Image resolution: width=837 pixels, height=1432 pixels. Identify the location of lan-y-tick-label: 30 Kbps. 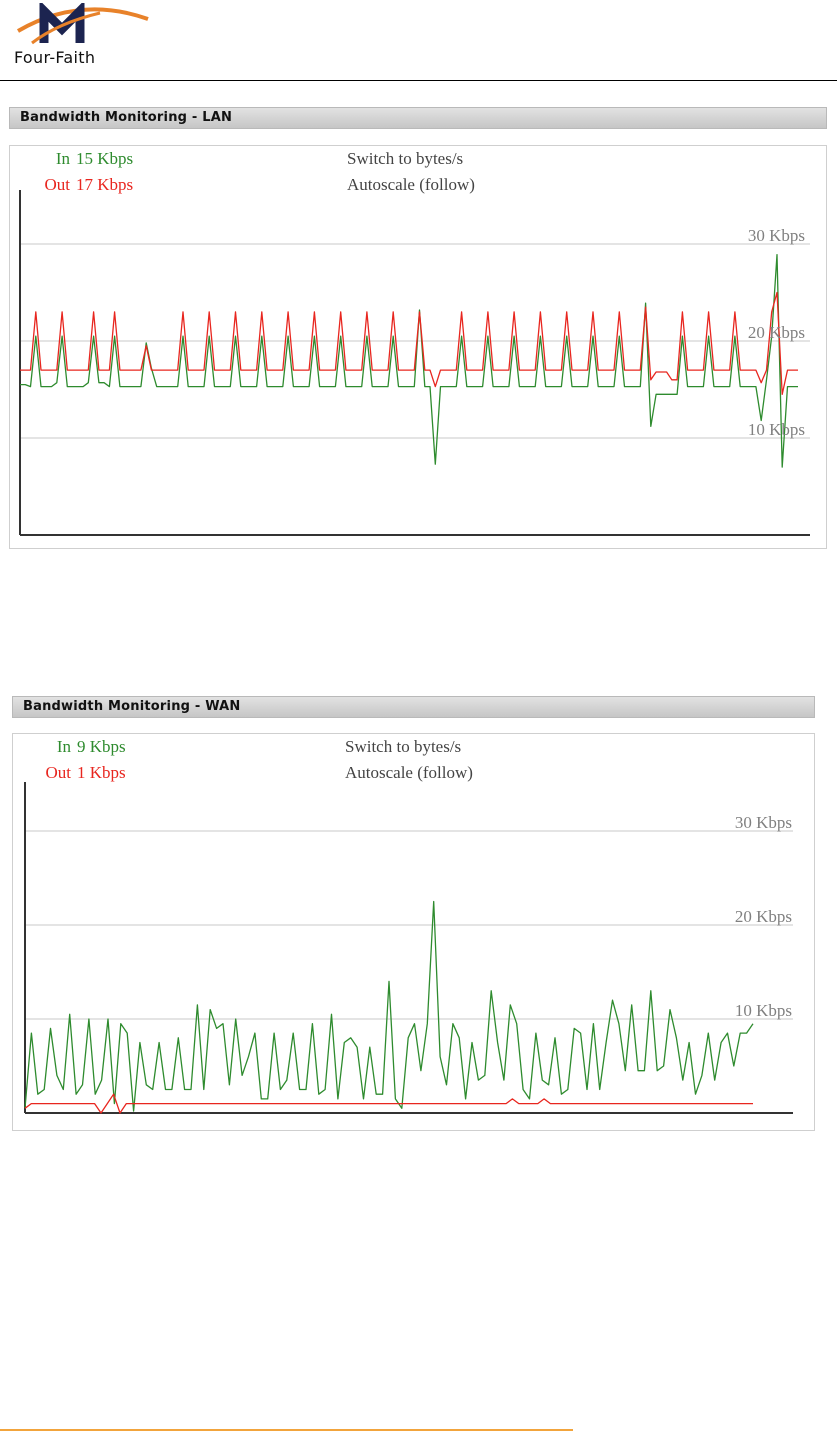
(776, 235).